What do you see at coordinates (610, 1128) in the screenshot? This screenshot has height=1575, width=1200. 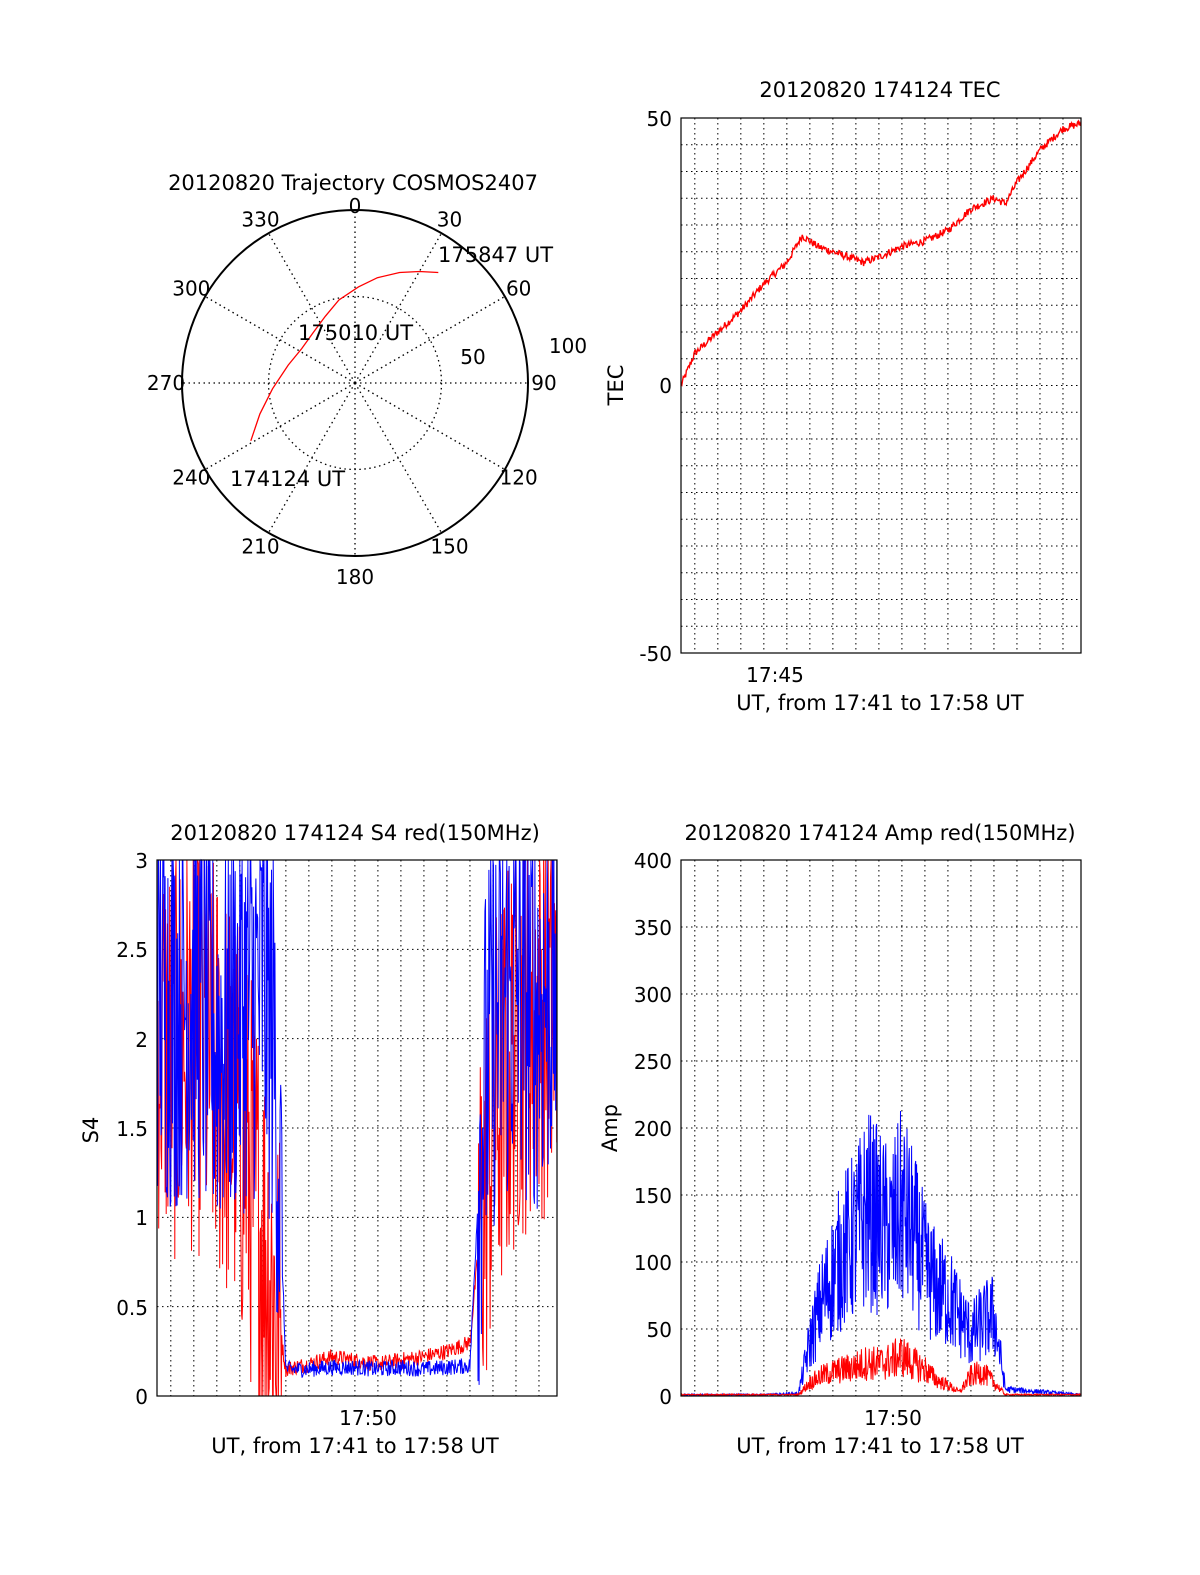 I see `amp-ylabel: Amp` at bounding box center [610, 1128].